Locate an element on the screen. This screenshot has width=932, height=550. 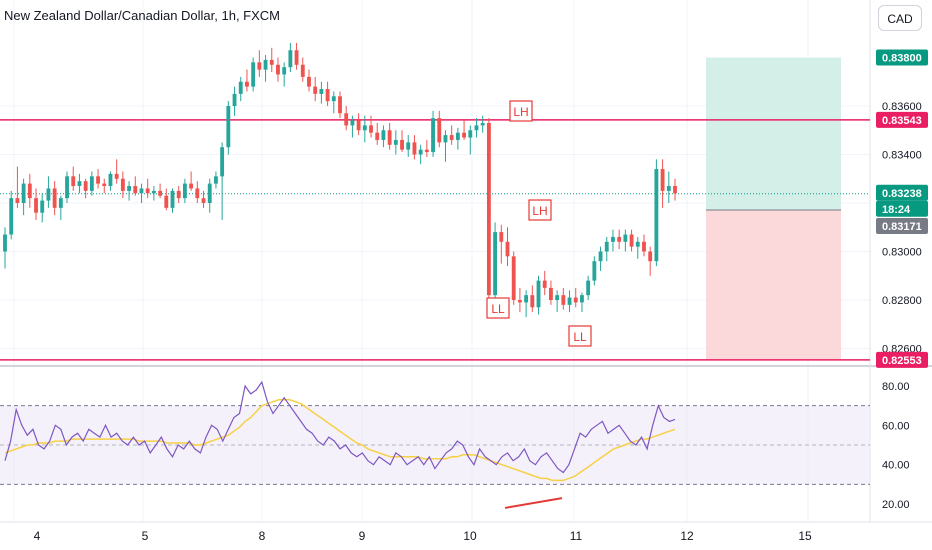
currency-button: CAD is located at coordinates (900, 18).